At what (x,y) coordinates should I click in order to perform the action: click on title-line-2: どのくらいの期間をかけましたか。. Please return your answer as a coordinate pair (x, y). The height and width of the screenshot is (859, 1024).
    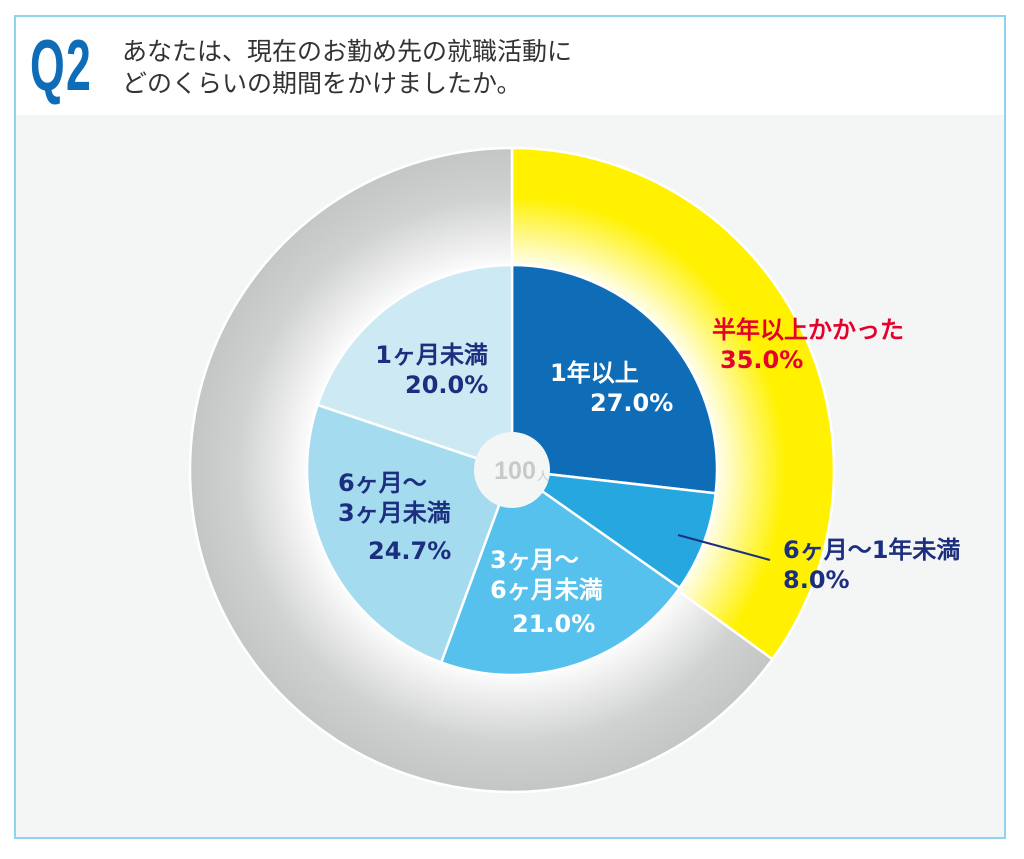
    Looking at the image, I should click on (322, 83).